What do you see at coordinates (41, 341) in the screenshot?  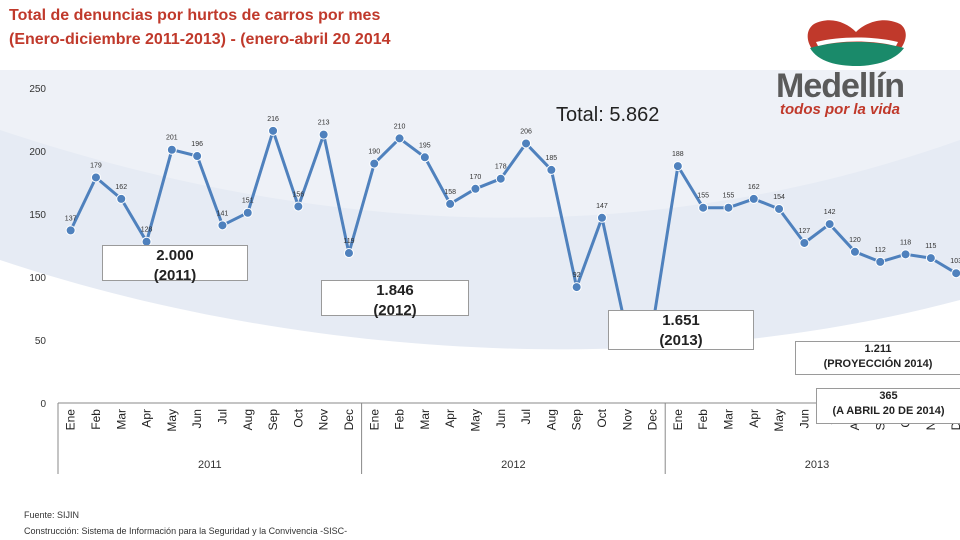 I see `y-tick-label: 50` at bounding box center [41, 341].